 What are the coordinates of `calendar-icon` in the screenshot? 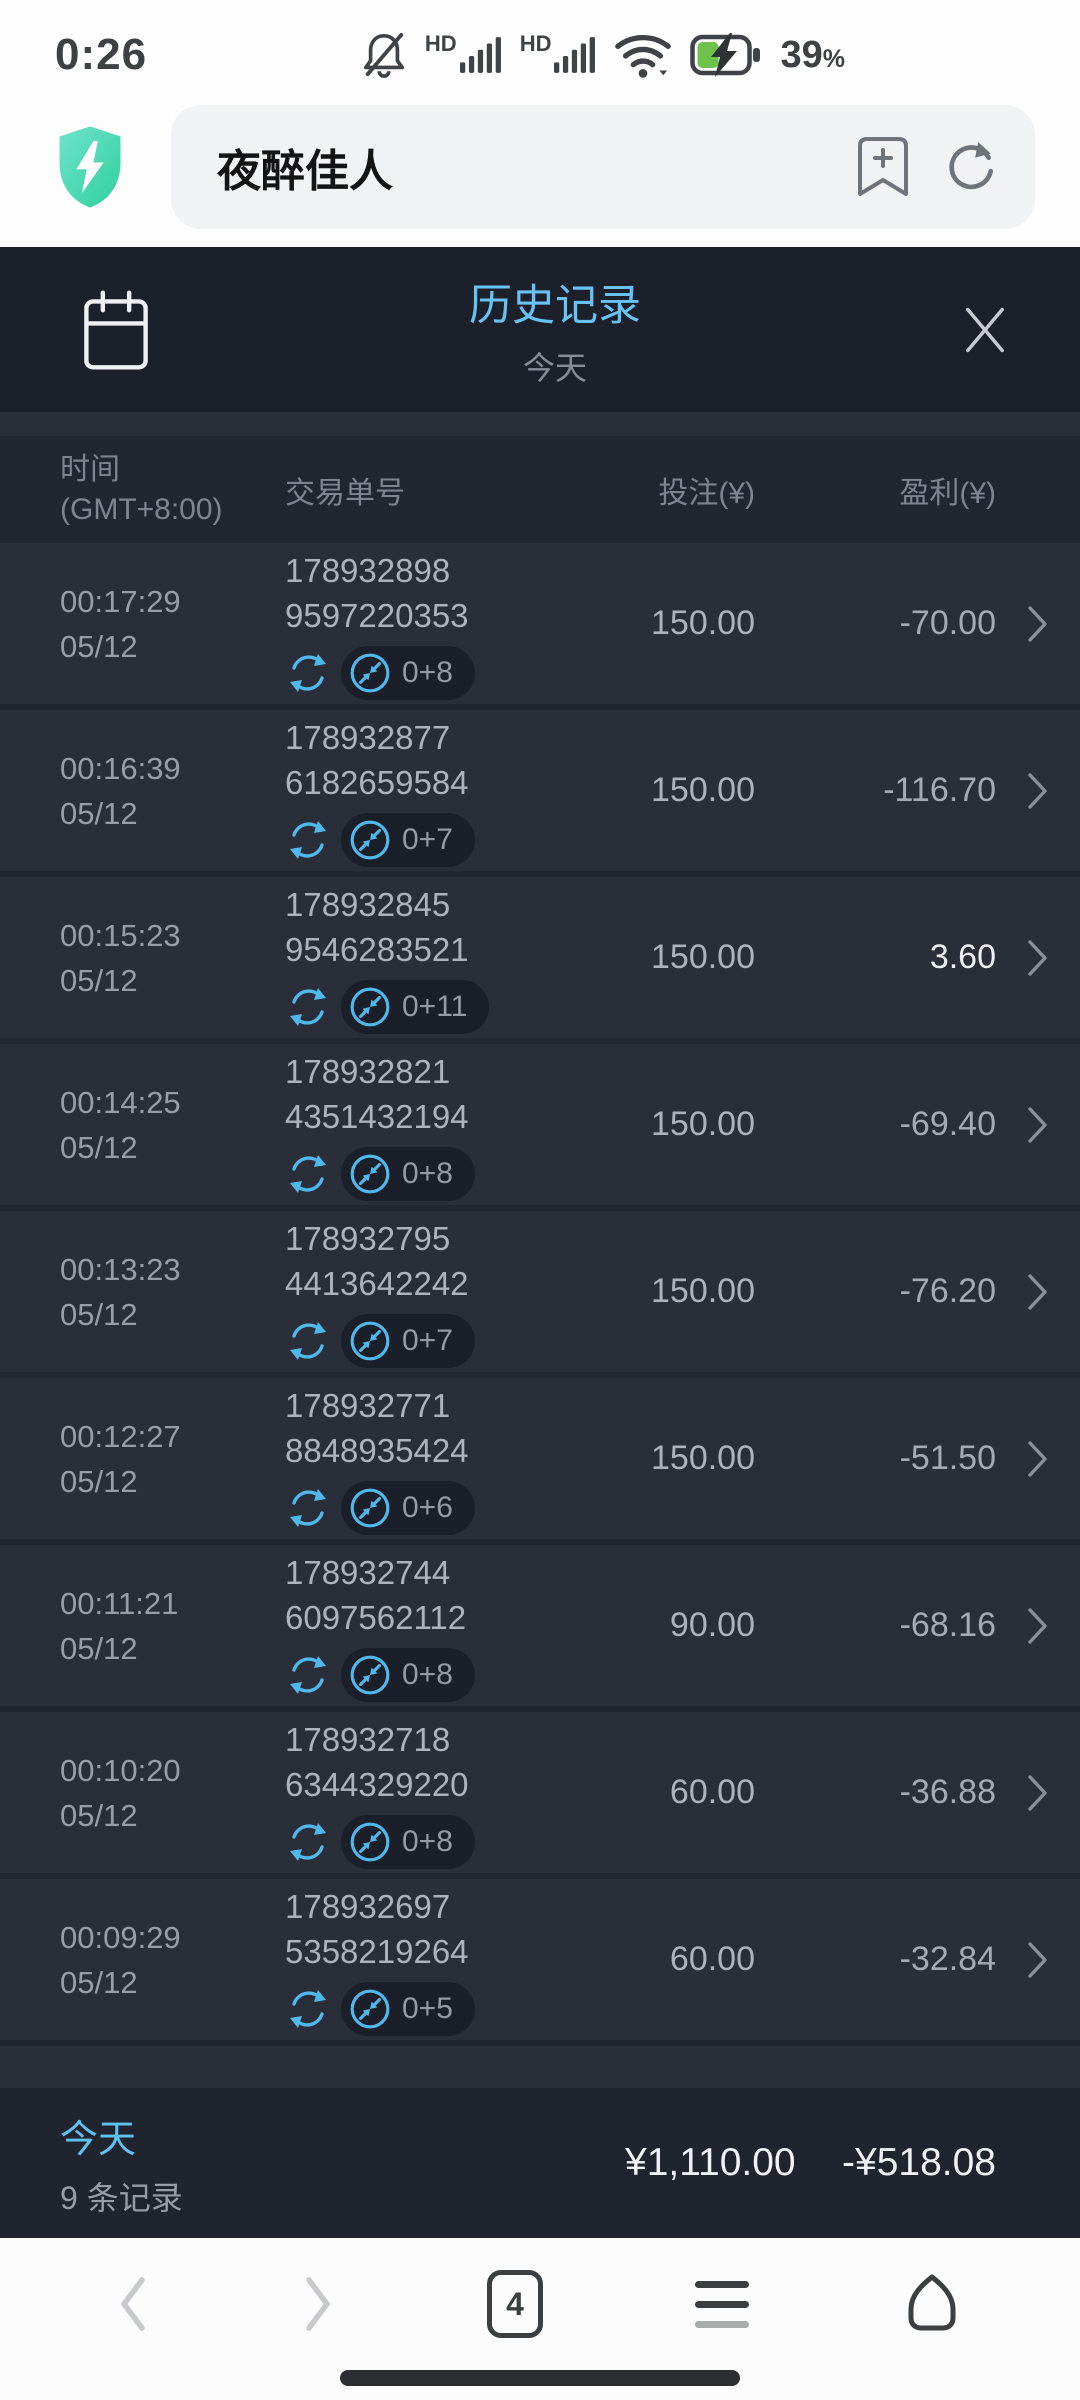 It's located at (116, 330).